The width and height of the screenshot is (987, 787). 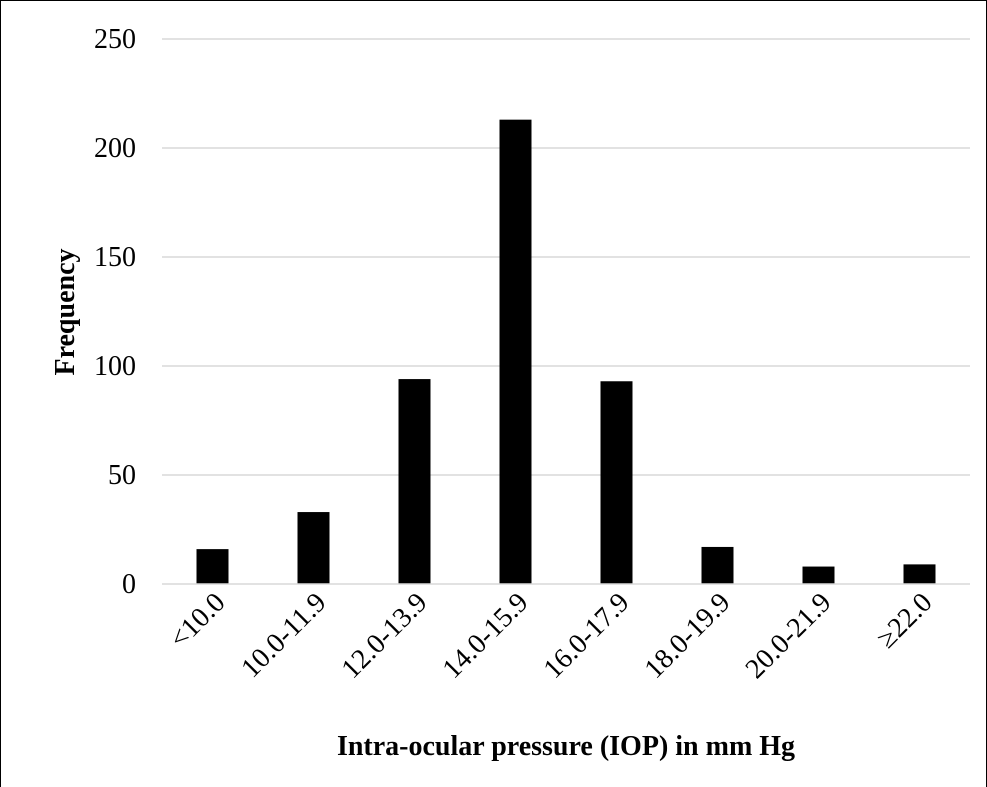 What do you see at coordinates (587, 636) in the screenshot?
I see `x-tick-label: 16.0-17.9` at bounding box center [587, 636].